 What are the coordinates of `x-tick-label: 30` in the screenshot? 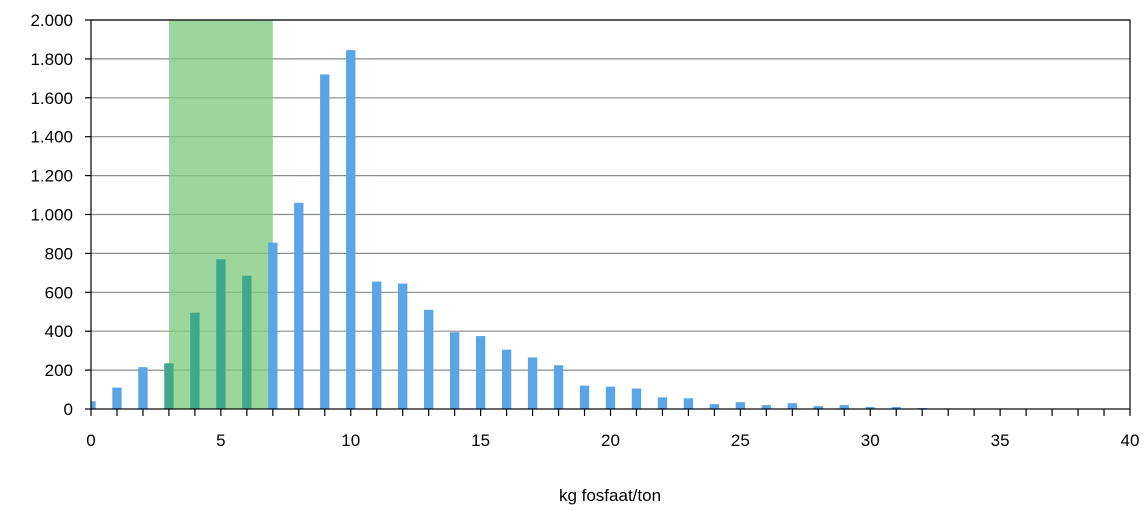 It's located at (870, 440).